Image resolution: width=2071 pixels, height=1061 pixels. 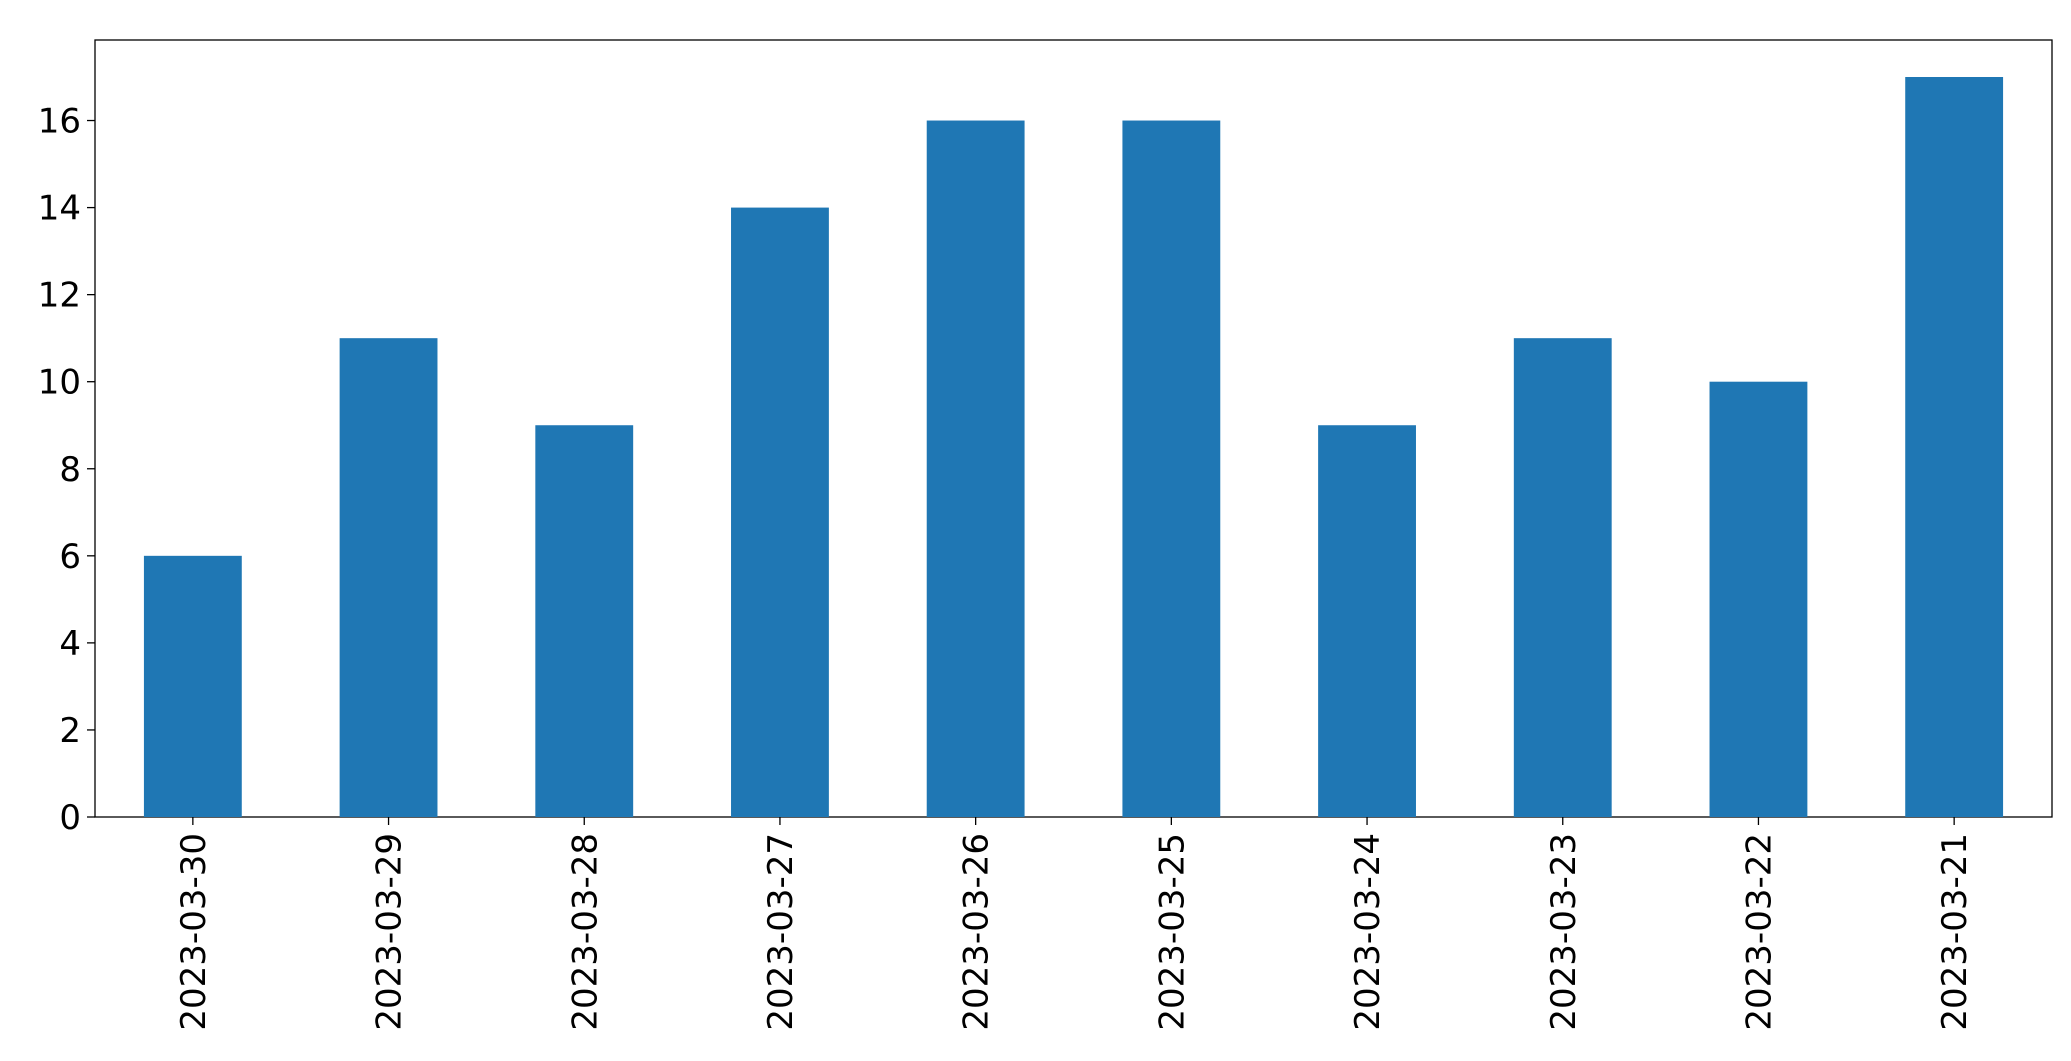 What do you see at coordinates (1955, 932) in the screenshot?
I see `x-tick-label: 2023-03-21` at bounding box center [1955, 932].